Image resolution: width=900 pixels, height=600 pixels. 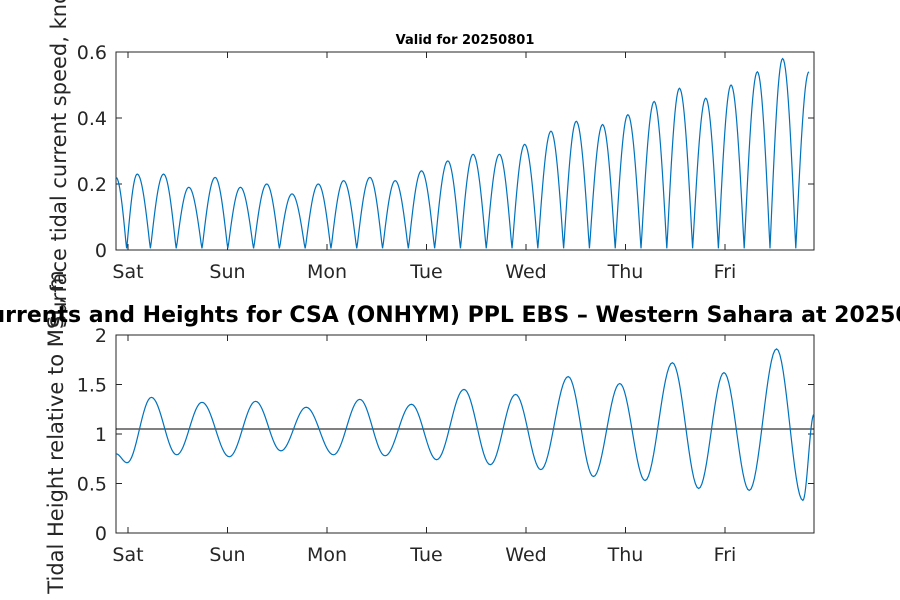 What do you see at coordinates (127, 555) in the screenshot?
I see `tidal-height-x-tick-label: Sat` at bounding box center [127, 555].